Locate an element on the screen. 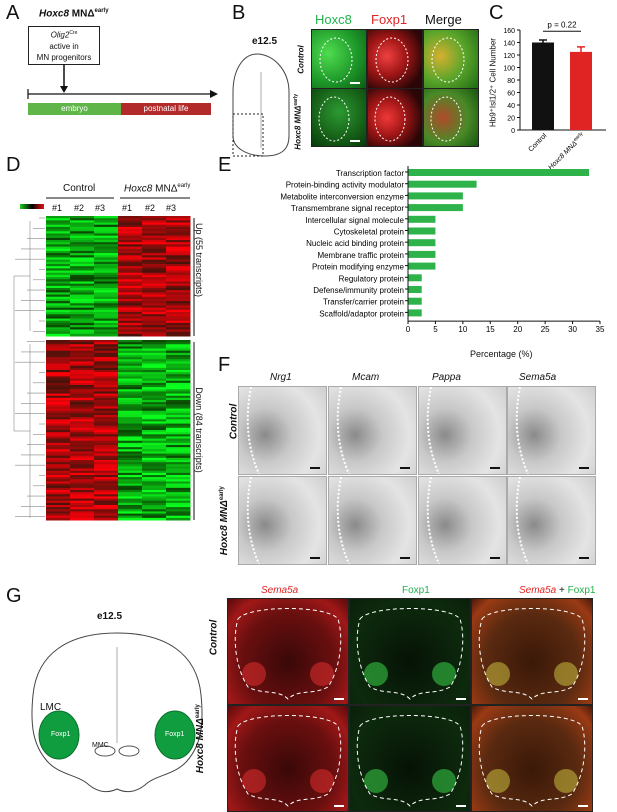  e-category-label: Transcription factor is located at coordinates (370, 173).